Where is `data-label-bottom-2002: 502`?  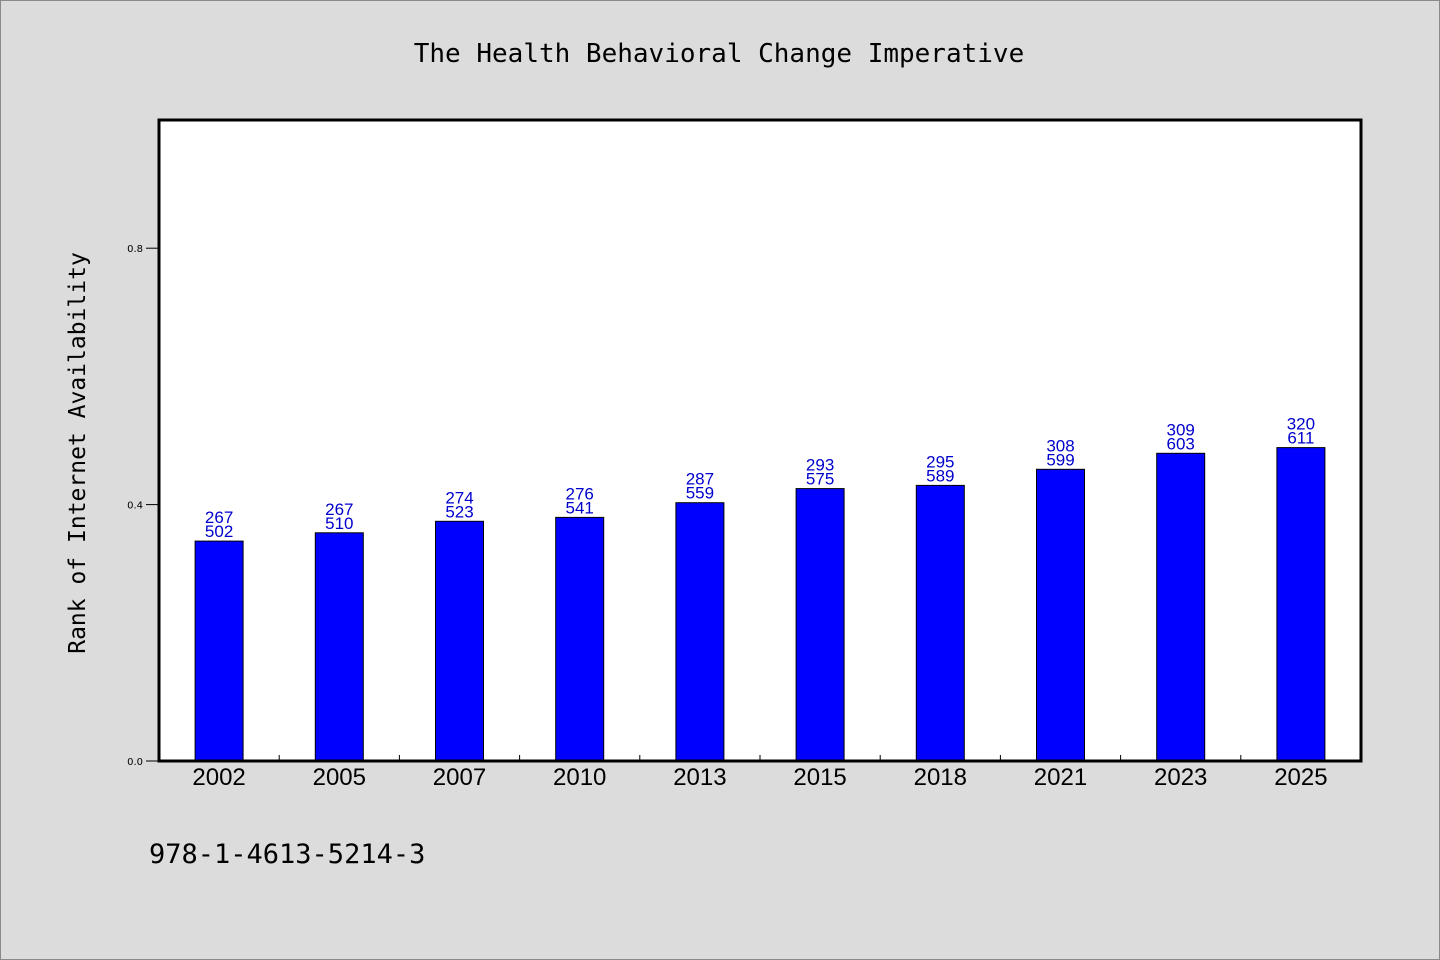
data-label-bottom-2002: 502 is located at coordinates (219, 531).